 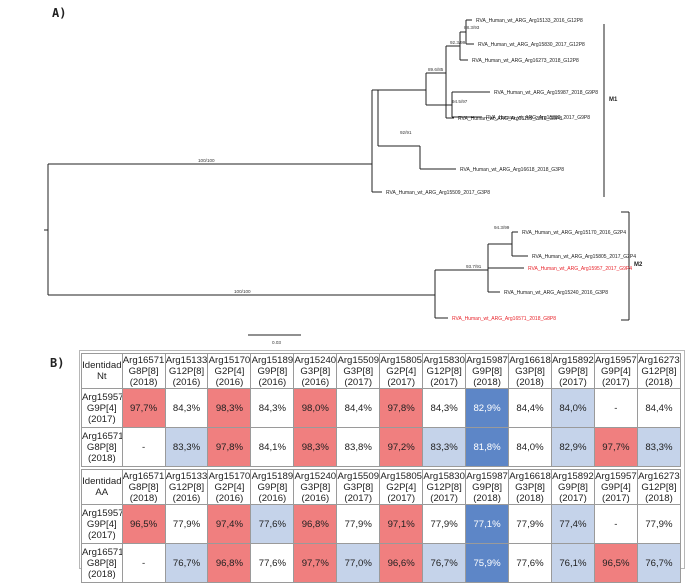 I want to click on identity-cell: 98,0%, so click(x=315, y=408).